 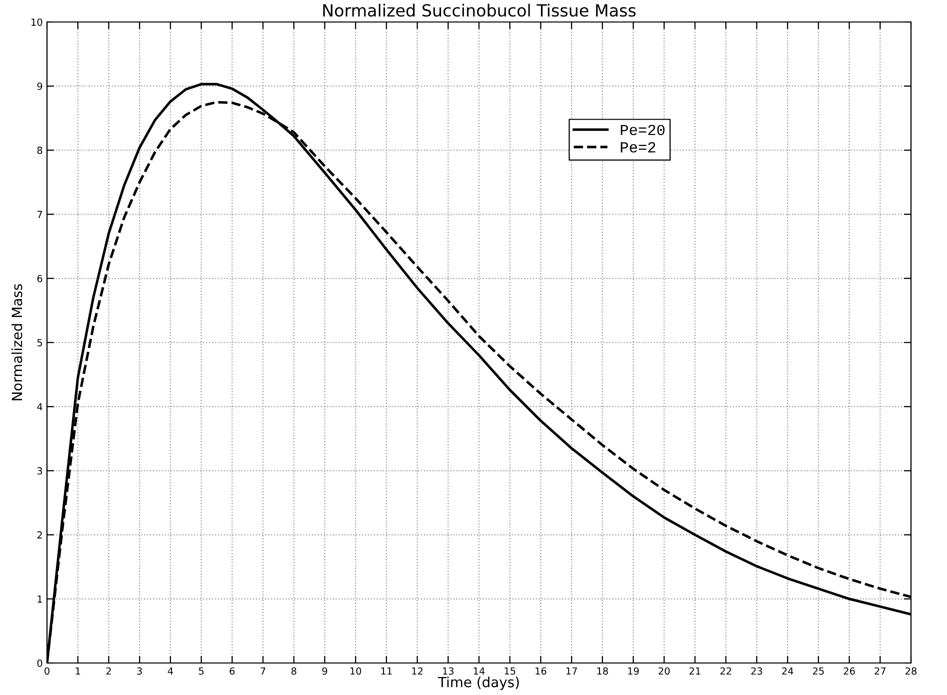 What do you see at coordinates (139, 671) in the screenshot?
I see `x-tick-label: 3` at bounding box center [139, 671].